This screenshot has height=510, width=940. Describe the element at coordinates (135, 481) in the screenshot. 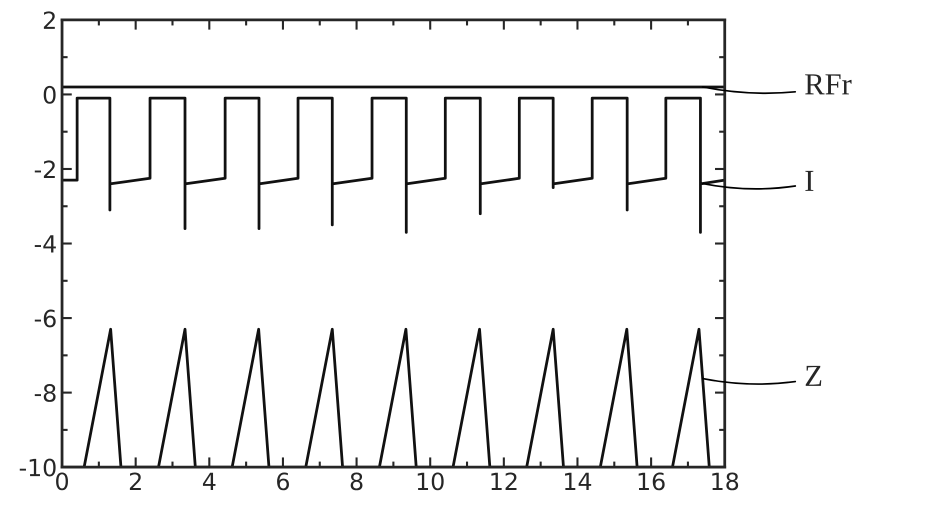

I see `x-tick-label: 2` at that location.